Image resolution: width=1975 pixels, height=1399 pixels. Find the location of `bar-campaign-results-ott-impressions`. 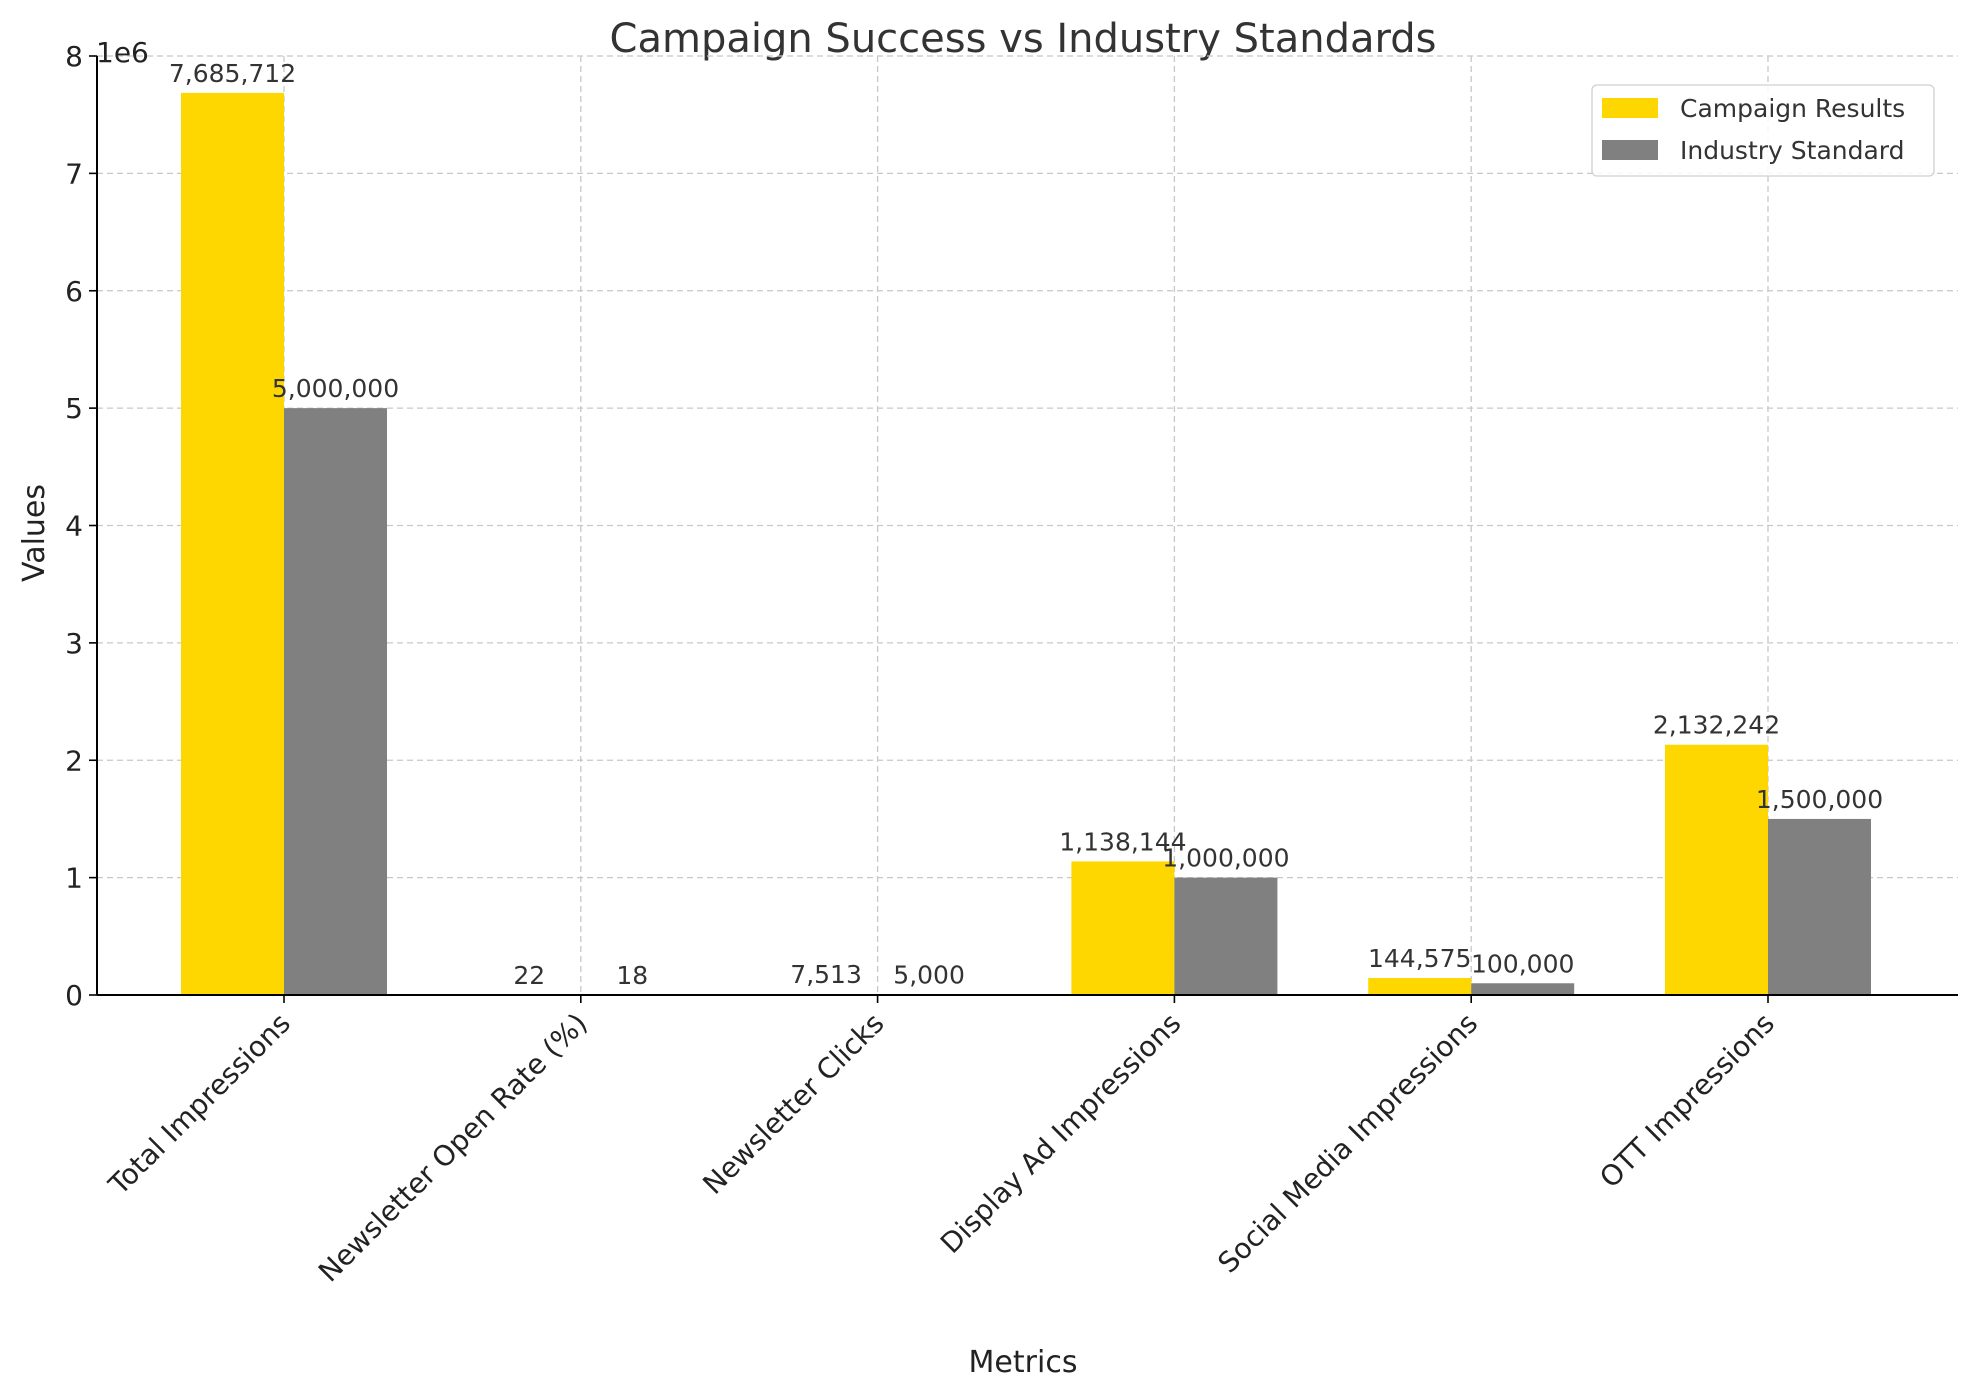

bar-campaign-results-ott-impressions is located at coordinates (1716, 869).